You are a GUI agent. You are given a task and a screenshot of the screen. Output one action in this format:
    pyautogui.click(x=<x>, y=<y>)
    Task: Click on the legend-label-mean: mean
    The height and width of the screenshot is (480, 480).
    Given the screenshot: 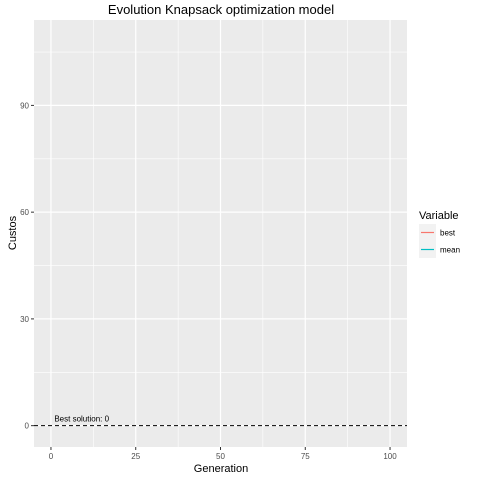 What is the action you would take?
    pyautogui.click(x=450, y=250)
    